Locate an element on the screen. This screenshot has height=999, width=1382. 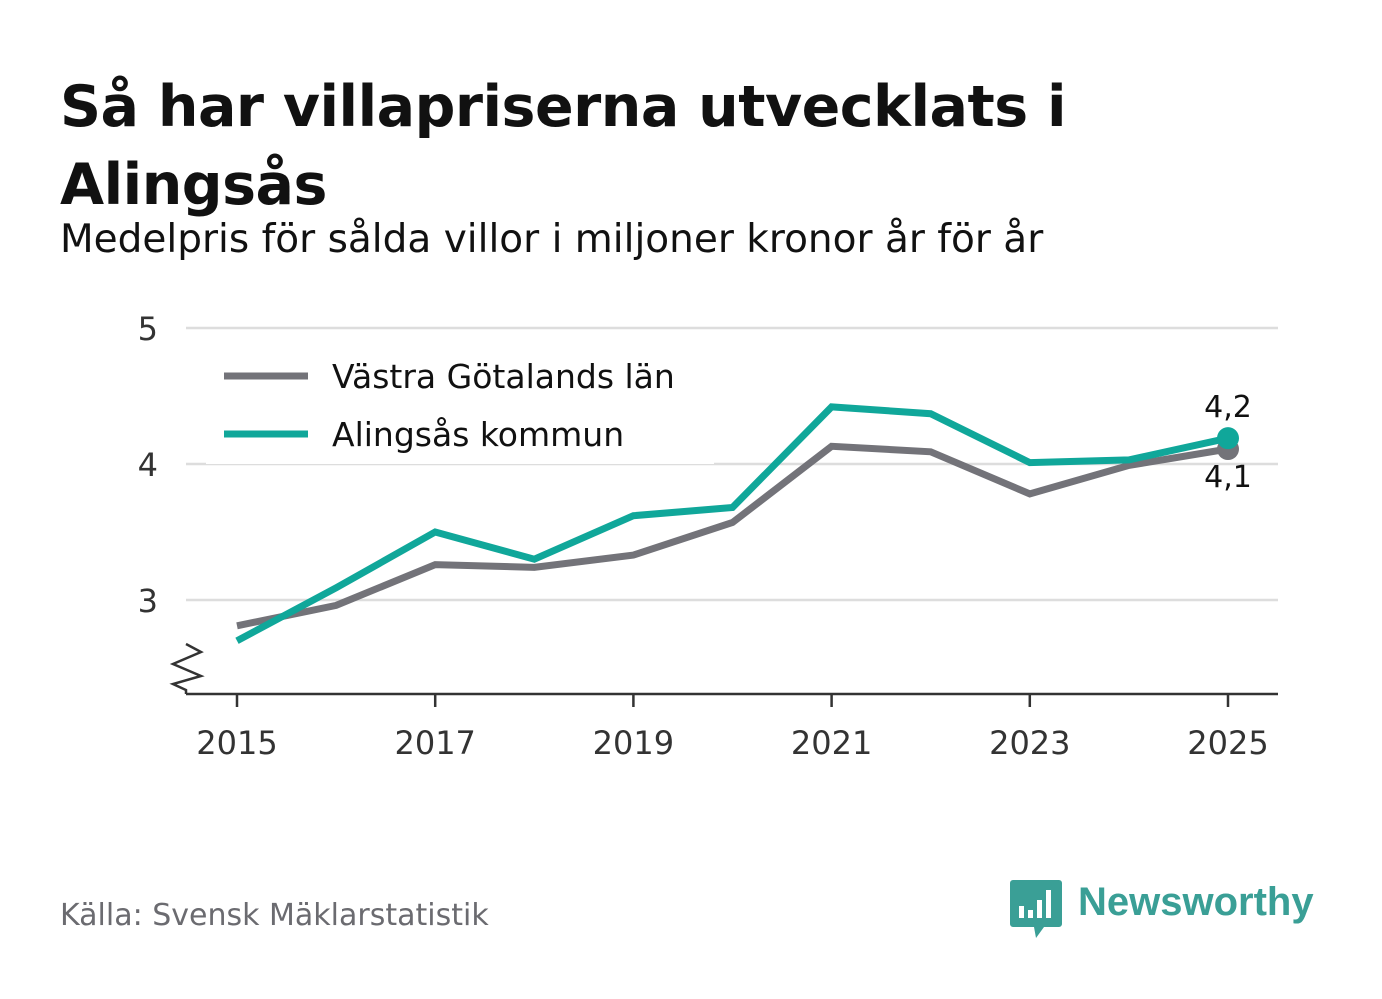
y-tick-label: 4 is located at coordinates (148, 465).